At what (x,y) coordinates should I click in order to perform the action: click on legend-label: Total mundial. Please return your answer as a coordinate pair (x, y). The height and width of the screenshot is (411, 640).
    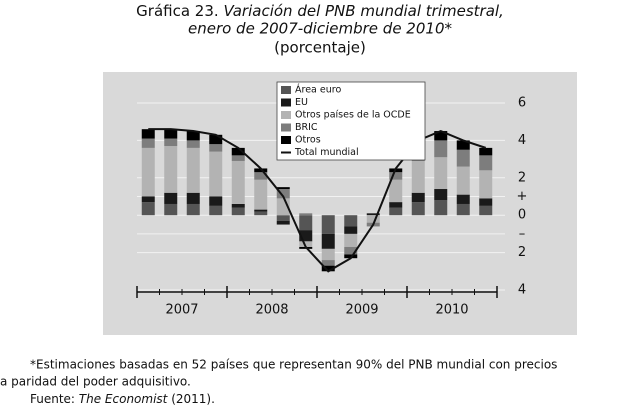
    Looking at the image, I should click on (326, 152).